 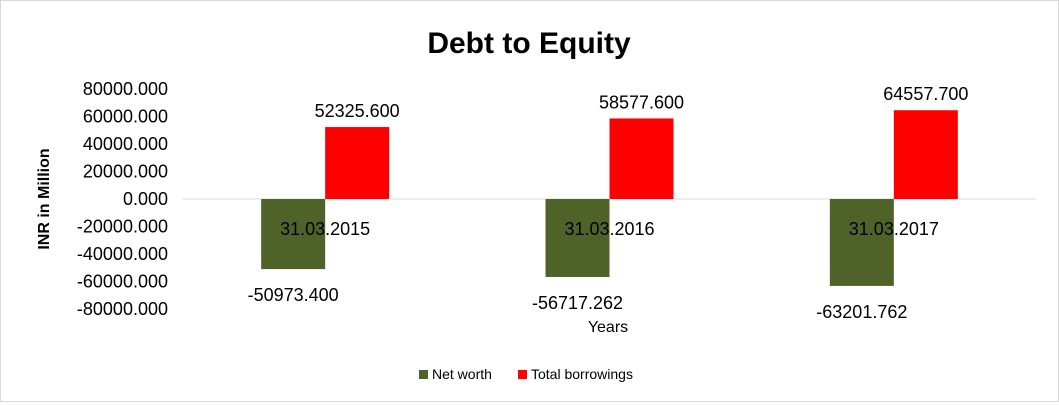 What do you see at coordinates (925, 94) in the screenshot?
I see `data-label: 64557.700` at bounding box center [925, 94].